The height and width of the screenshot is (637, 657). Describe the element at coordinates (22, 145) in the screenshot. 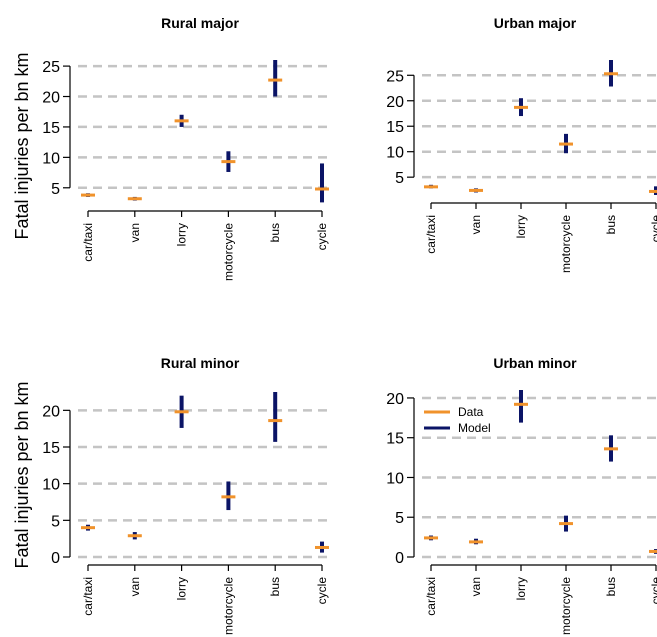

I see `y-axis-label-top: Fatal injuries per bn km` at that location.